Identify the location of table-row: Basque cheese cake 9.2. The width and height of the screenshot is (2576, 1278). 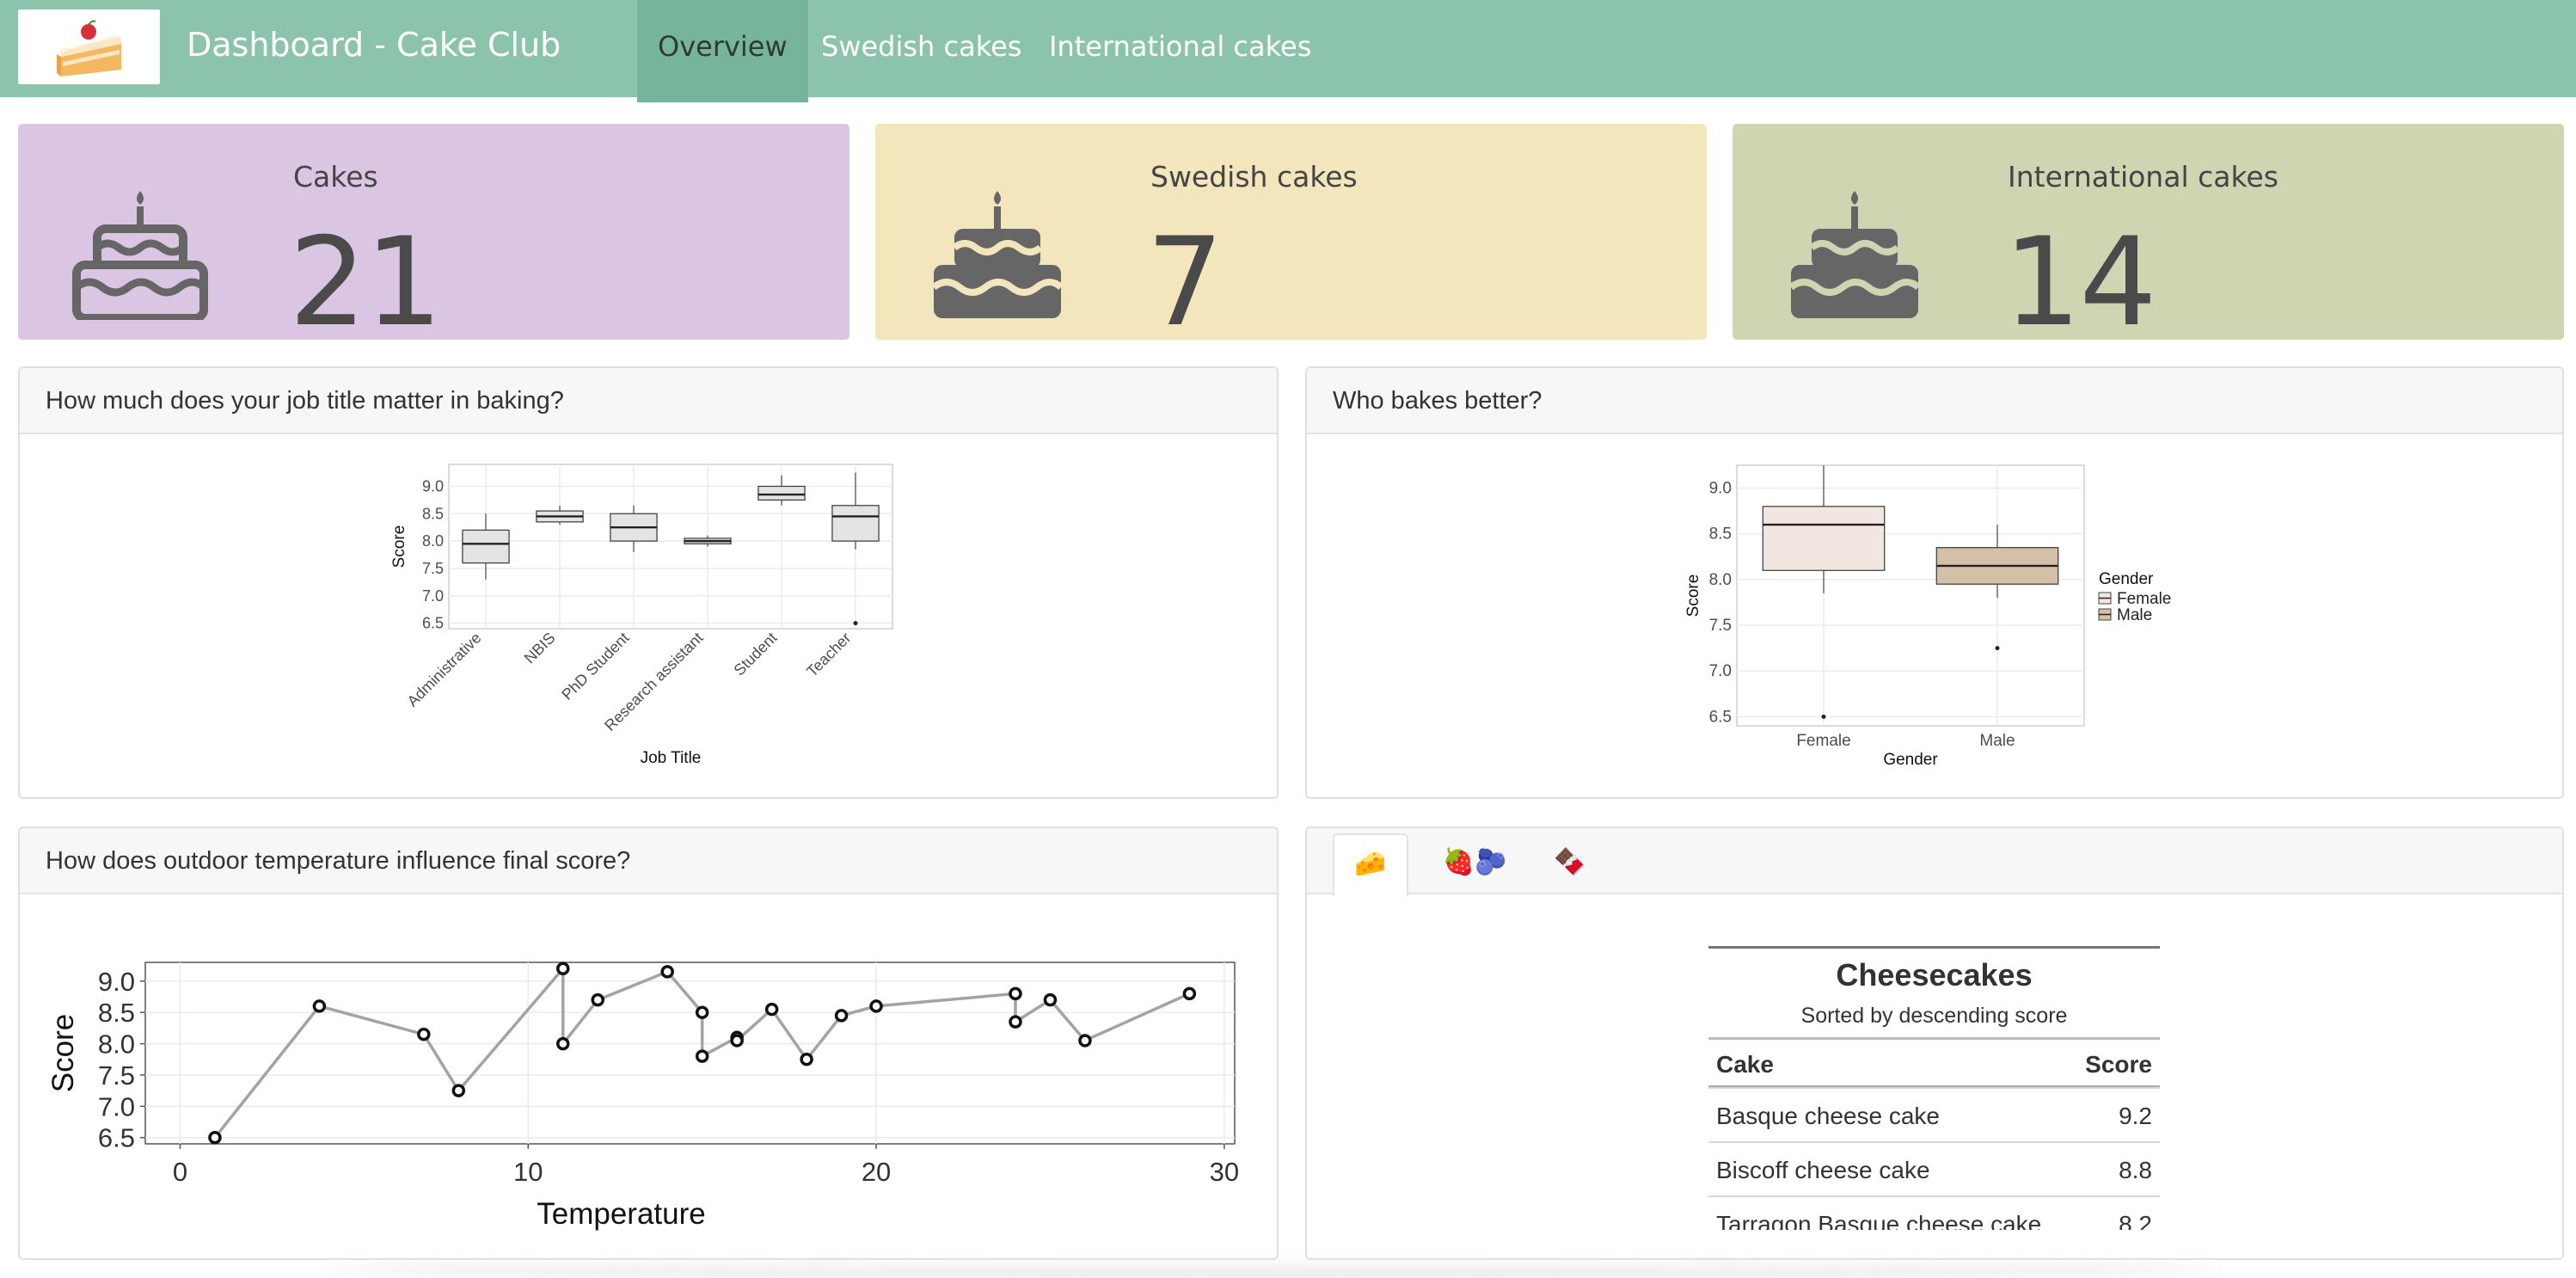
(1934, 1114).